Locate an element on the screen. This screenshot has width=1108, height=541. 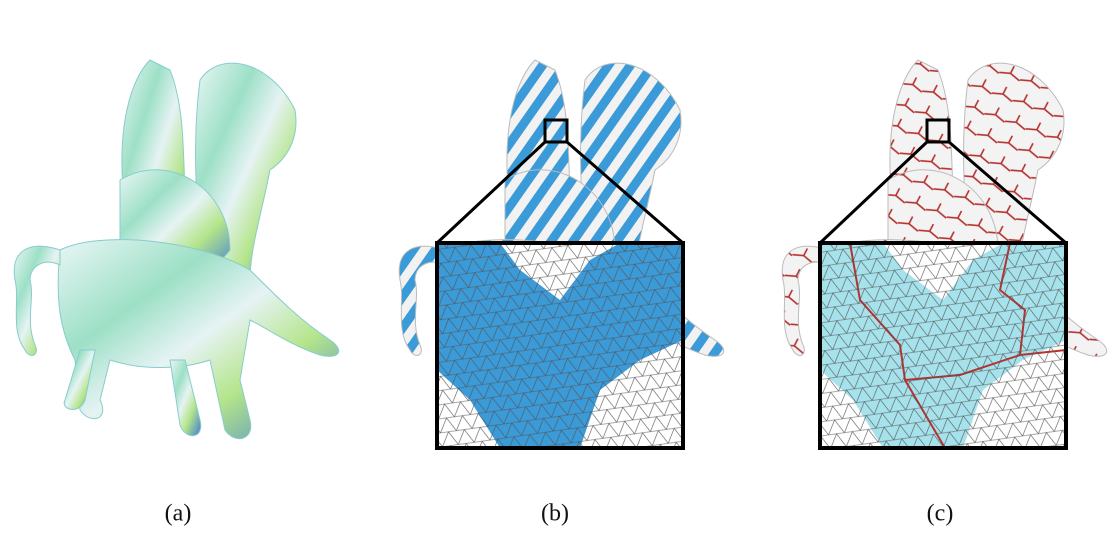
panel-label: (b) is located at coordinates (555, 514).